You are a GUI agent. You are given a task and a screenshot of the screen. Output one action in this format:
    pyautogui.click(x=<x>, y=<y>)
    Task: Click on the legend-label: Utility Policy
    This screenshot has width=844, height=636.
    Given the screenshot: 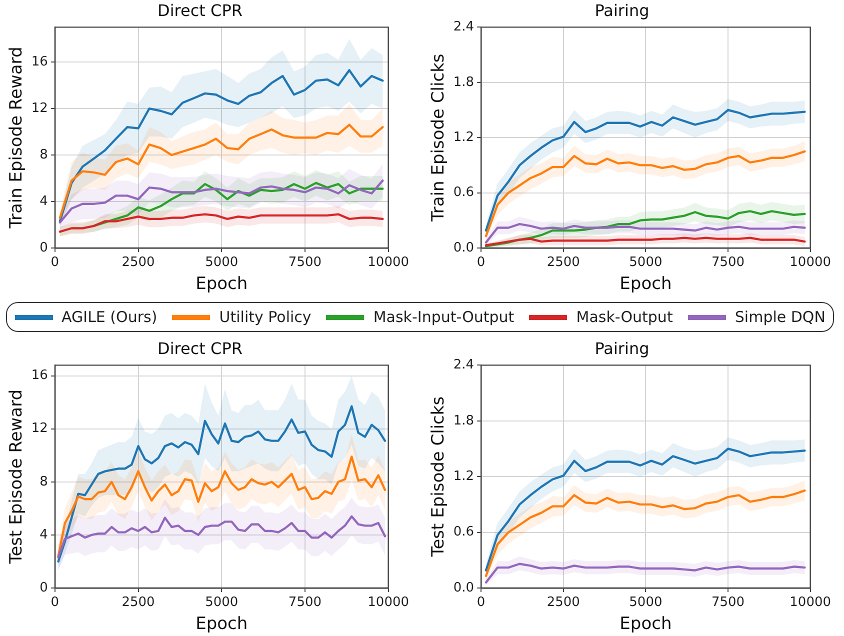 What is the action you would take?
    pyautogui.click(x=265, y=317)
    